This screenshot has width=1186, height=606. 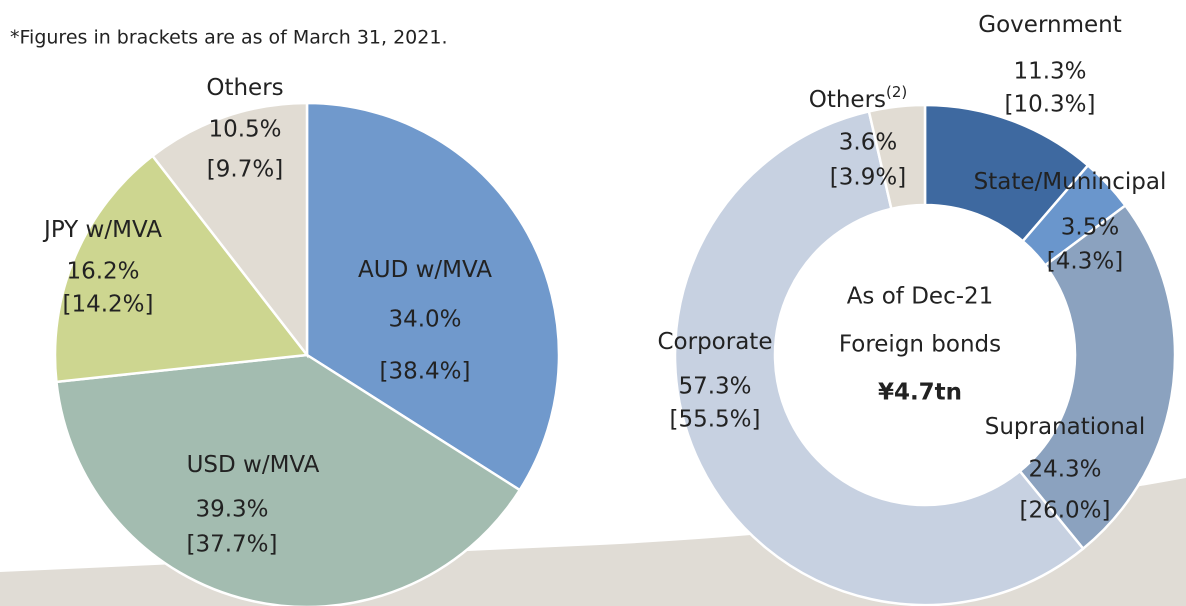 What do you see at coordinates (1049, 72) in the screenshot?
I see `value-label: 11.3%` at bounding box center [1049, 72].